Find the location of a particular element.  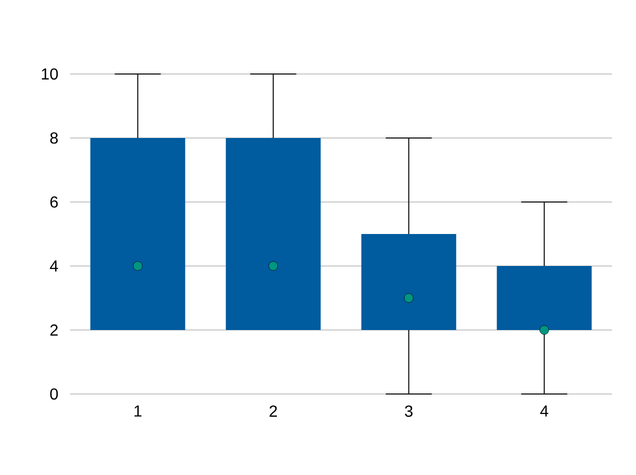

x-tick-label: 1 is located at coordinates (138, 411).